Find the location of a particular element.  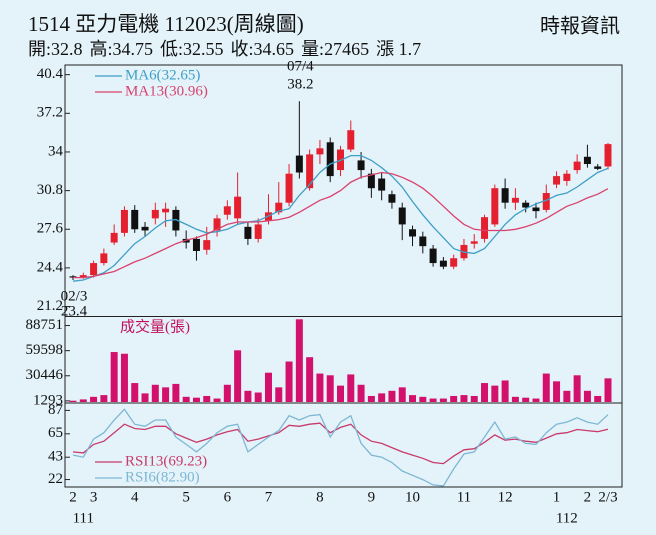

y-tick-label: 40.4 is located at coordinates (50, 74).